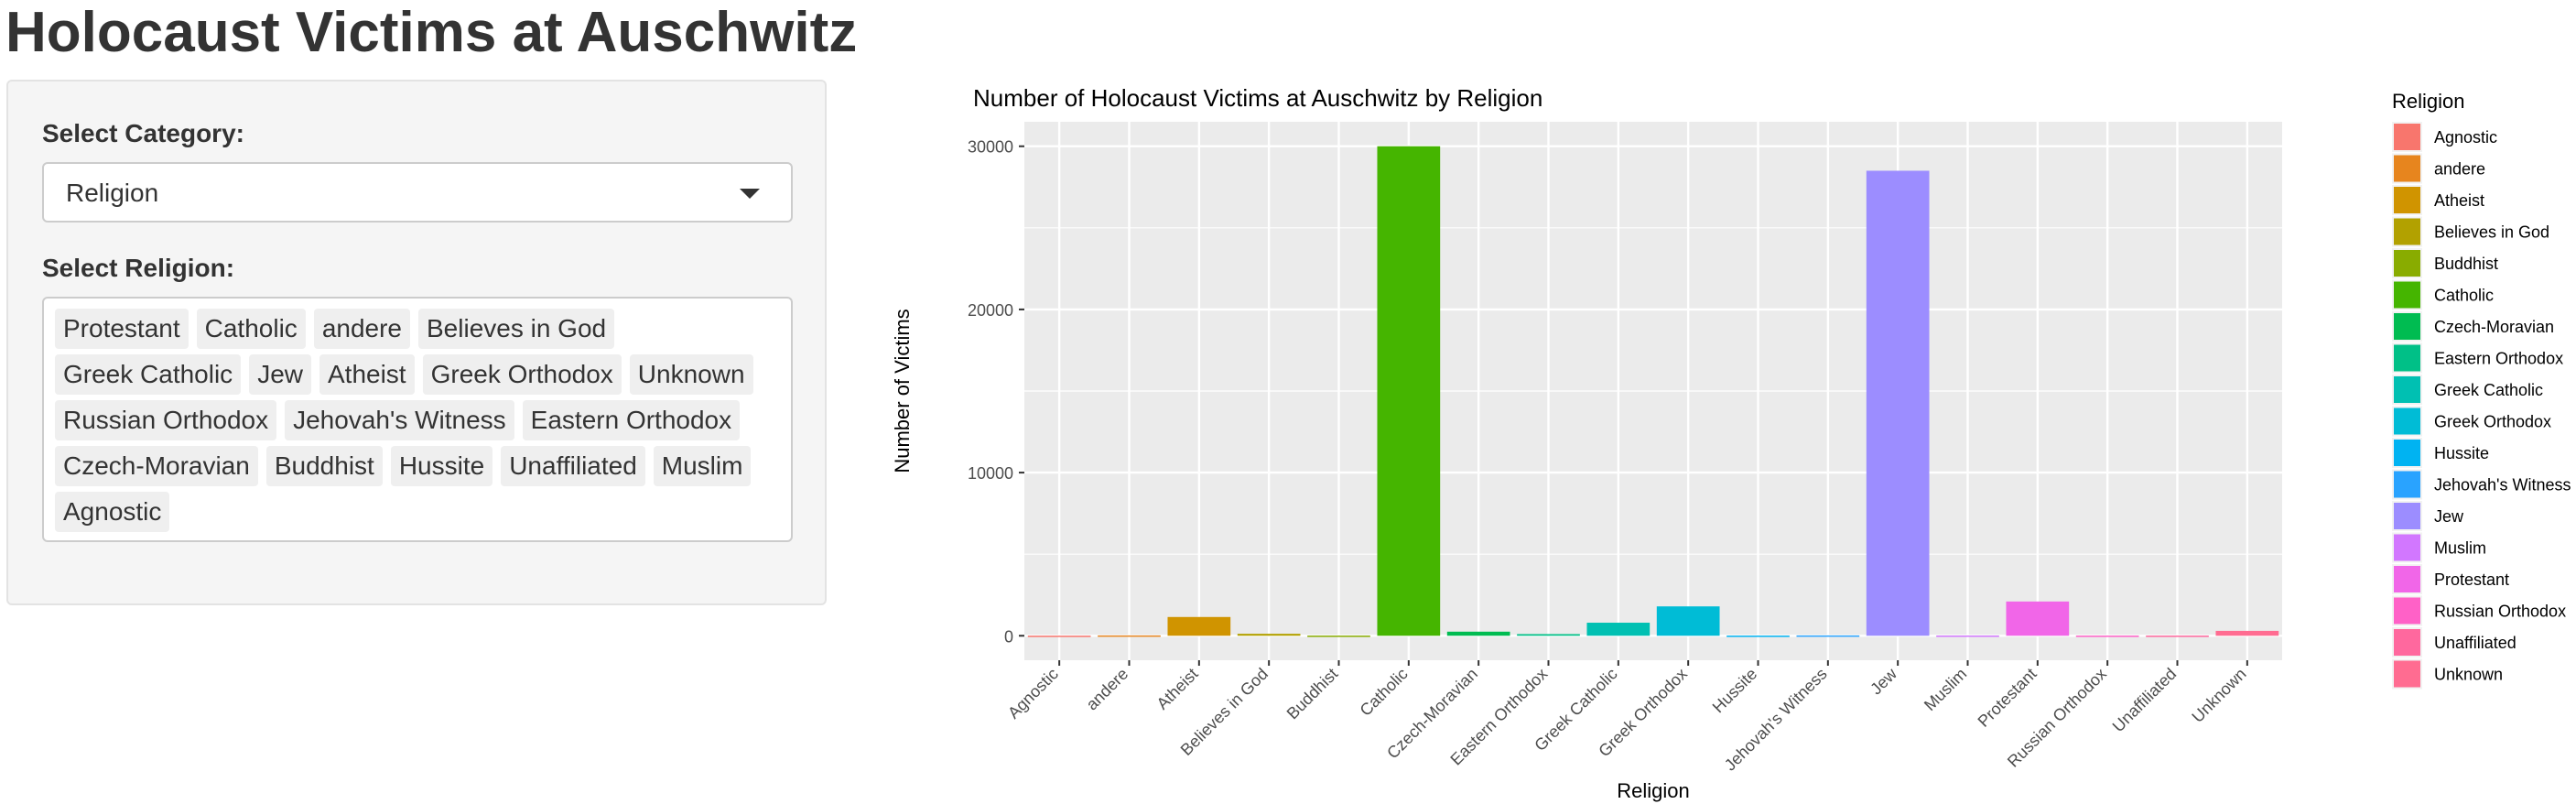 This screenshot has width=2576, height=804. What do you see at coordinates (2500, 612) in the screenshot?
I see `legend-label: Russian Orthodox` at bounding box center [2500, 612].